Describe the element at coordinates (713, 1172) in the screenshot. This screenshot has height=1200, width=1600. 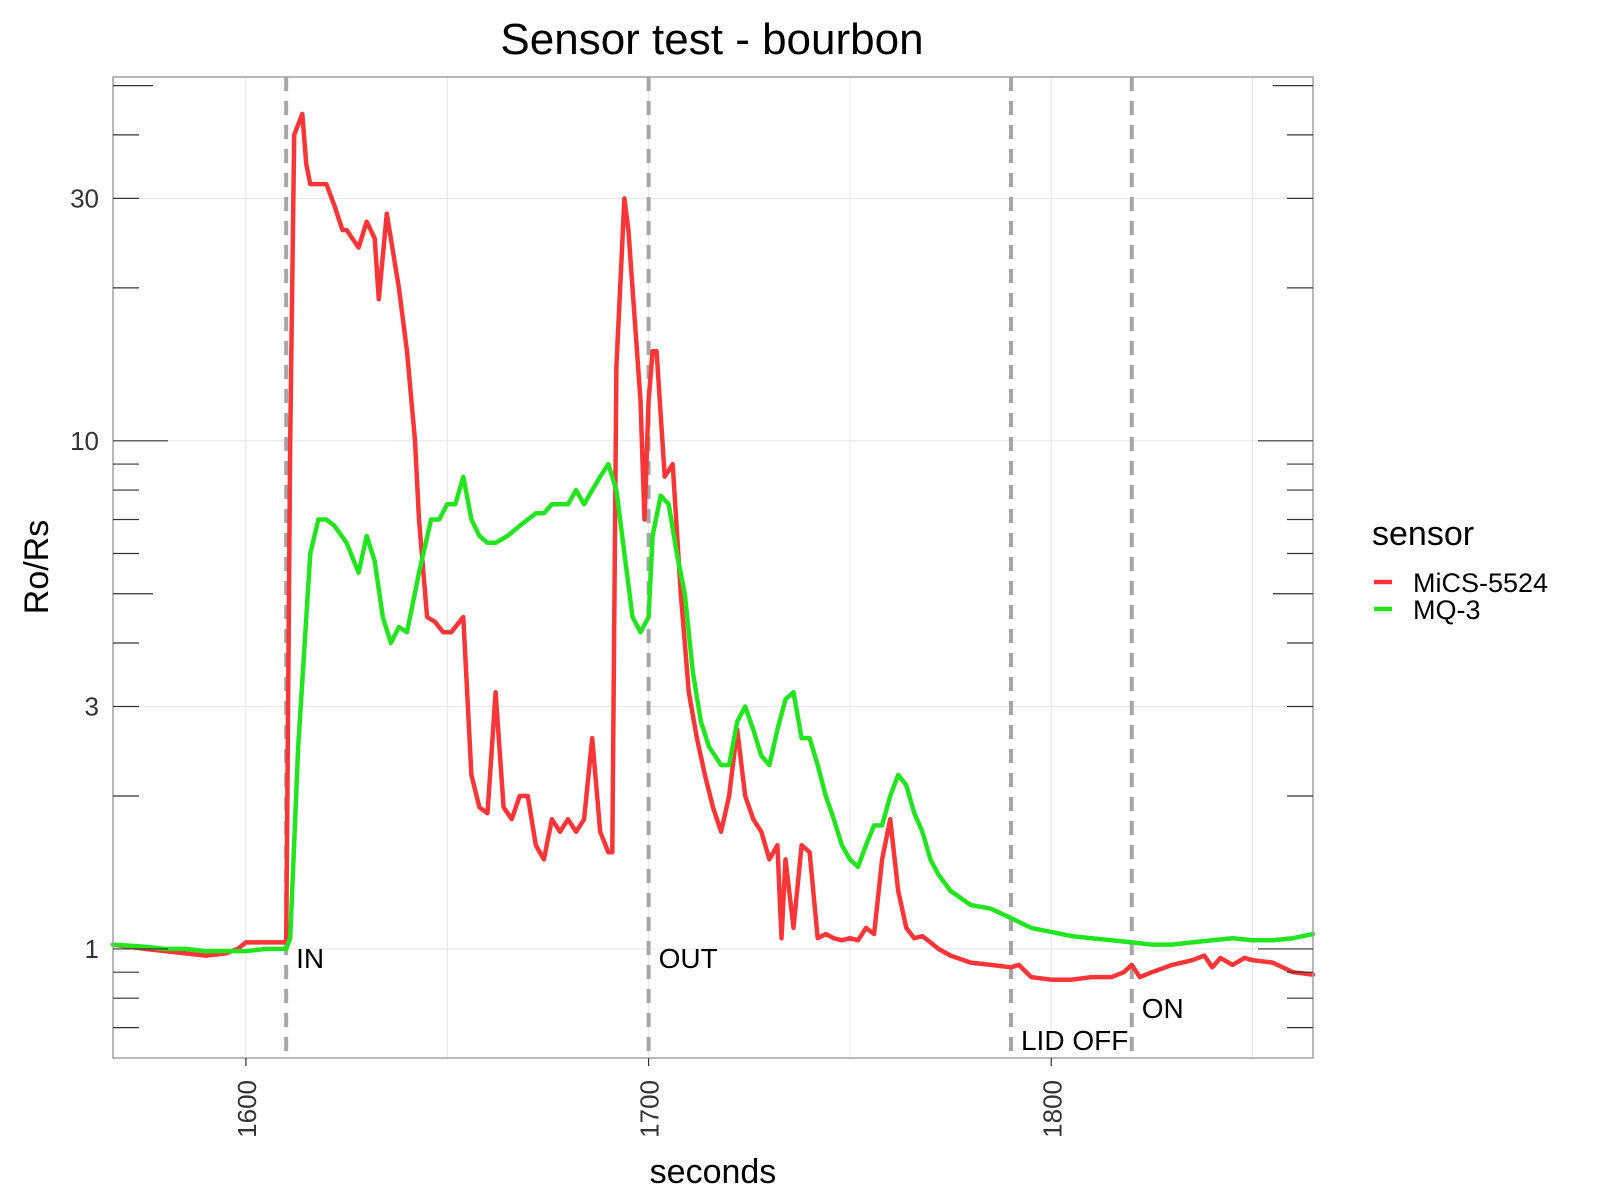
I see `x-axis-title: seconds` at that location.